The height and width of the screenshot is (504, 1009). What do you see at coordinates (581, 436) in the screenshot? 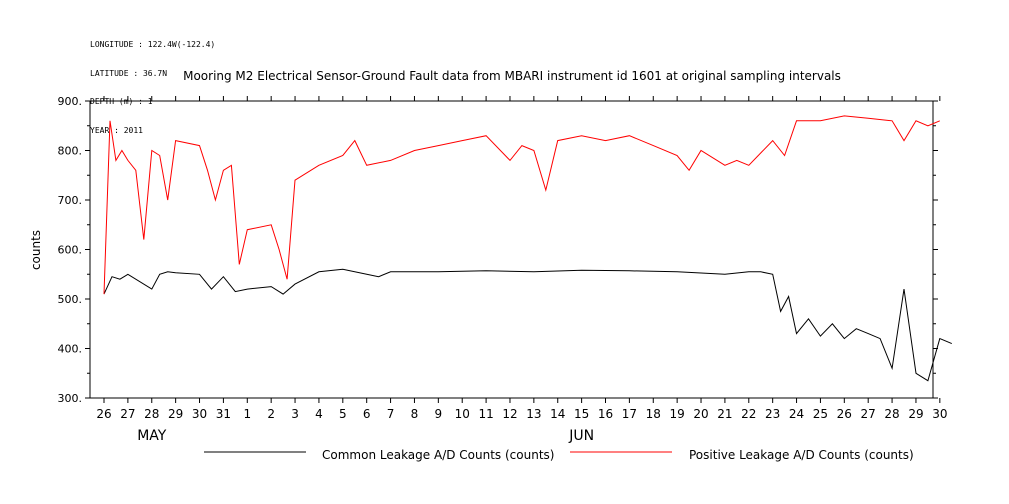
I see `month-label: JUN` at bounding box center [581, 436].